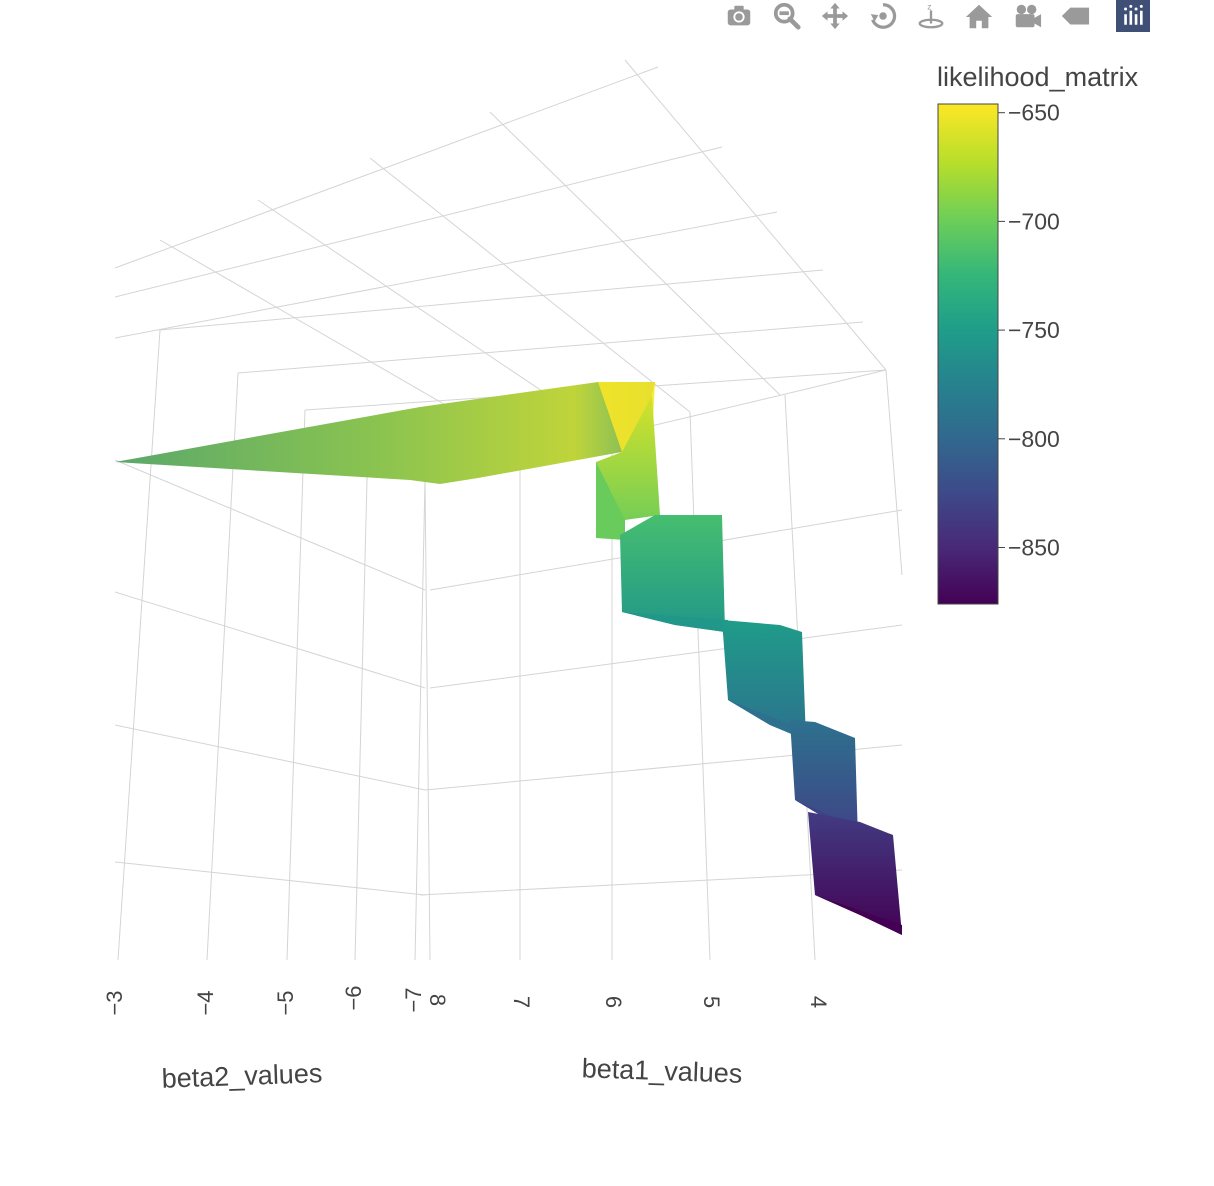  I want to click on zoom-button, so click(787, 16).